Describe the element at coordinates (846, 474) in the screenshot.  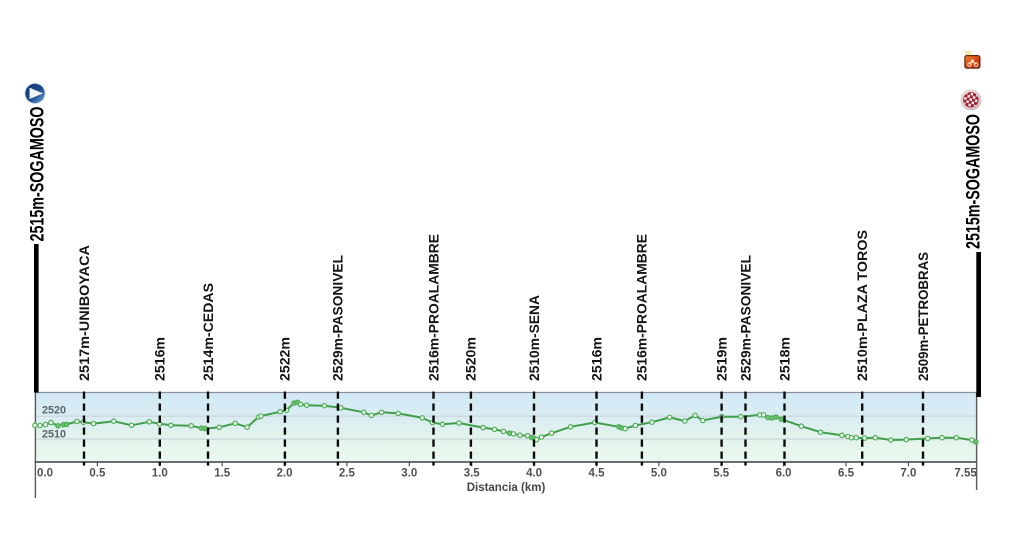
I see `svg-text: 6.5` at that location.